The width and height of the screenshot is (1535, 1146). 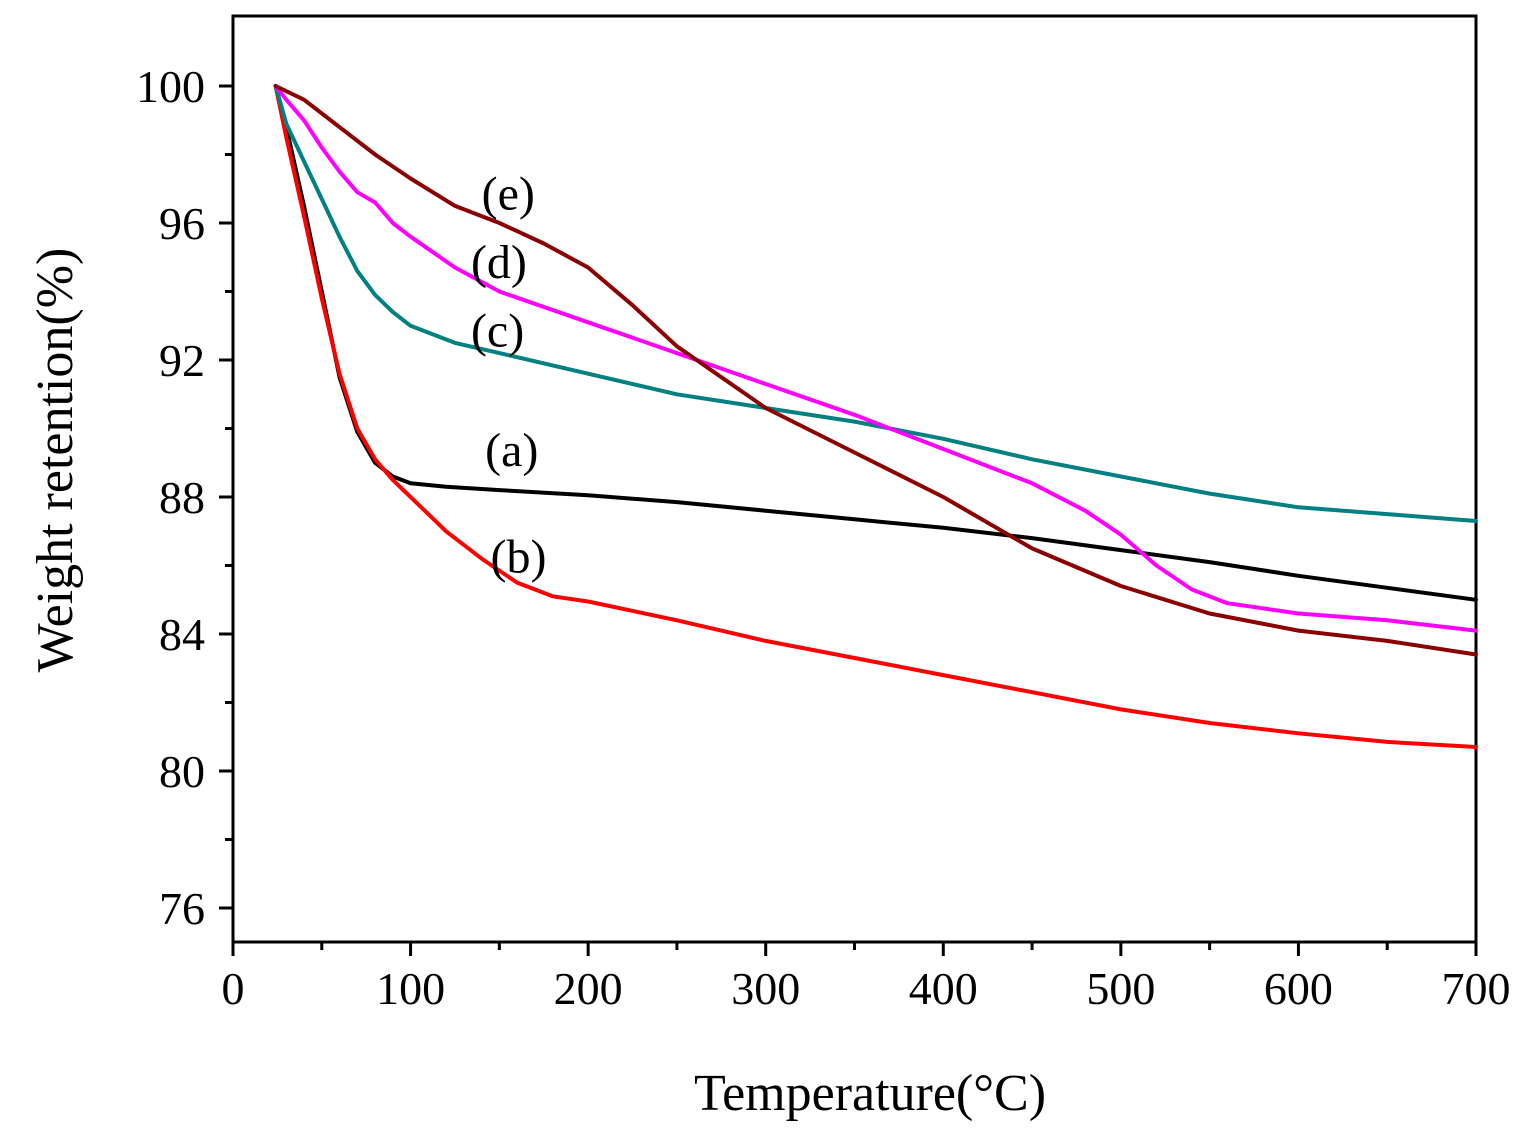 What do you see at coordinates (170, 86) in the screenshot?
I see `y-tick-label: 100` at bounding box center [170, 86].